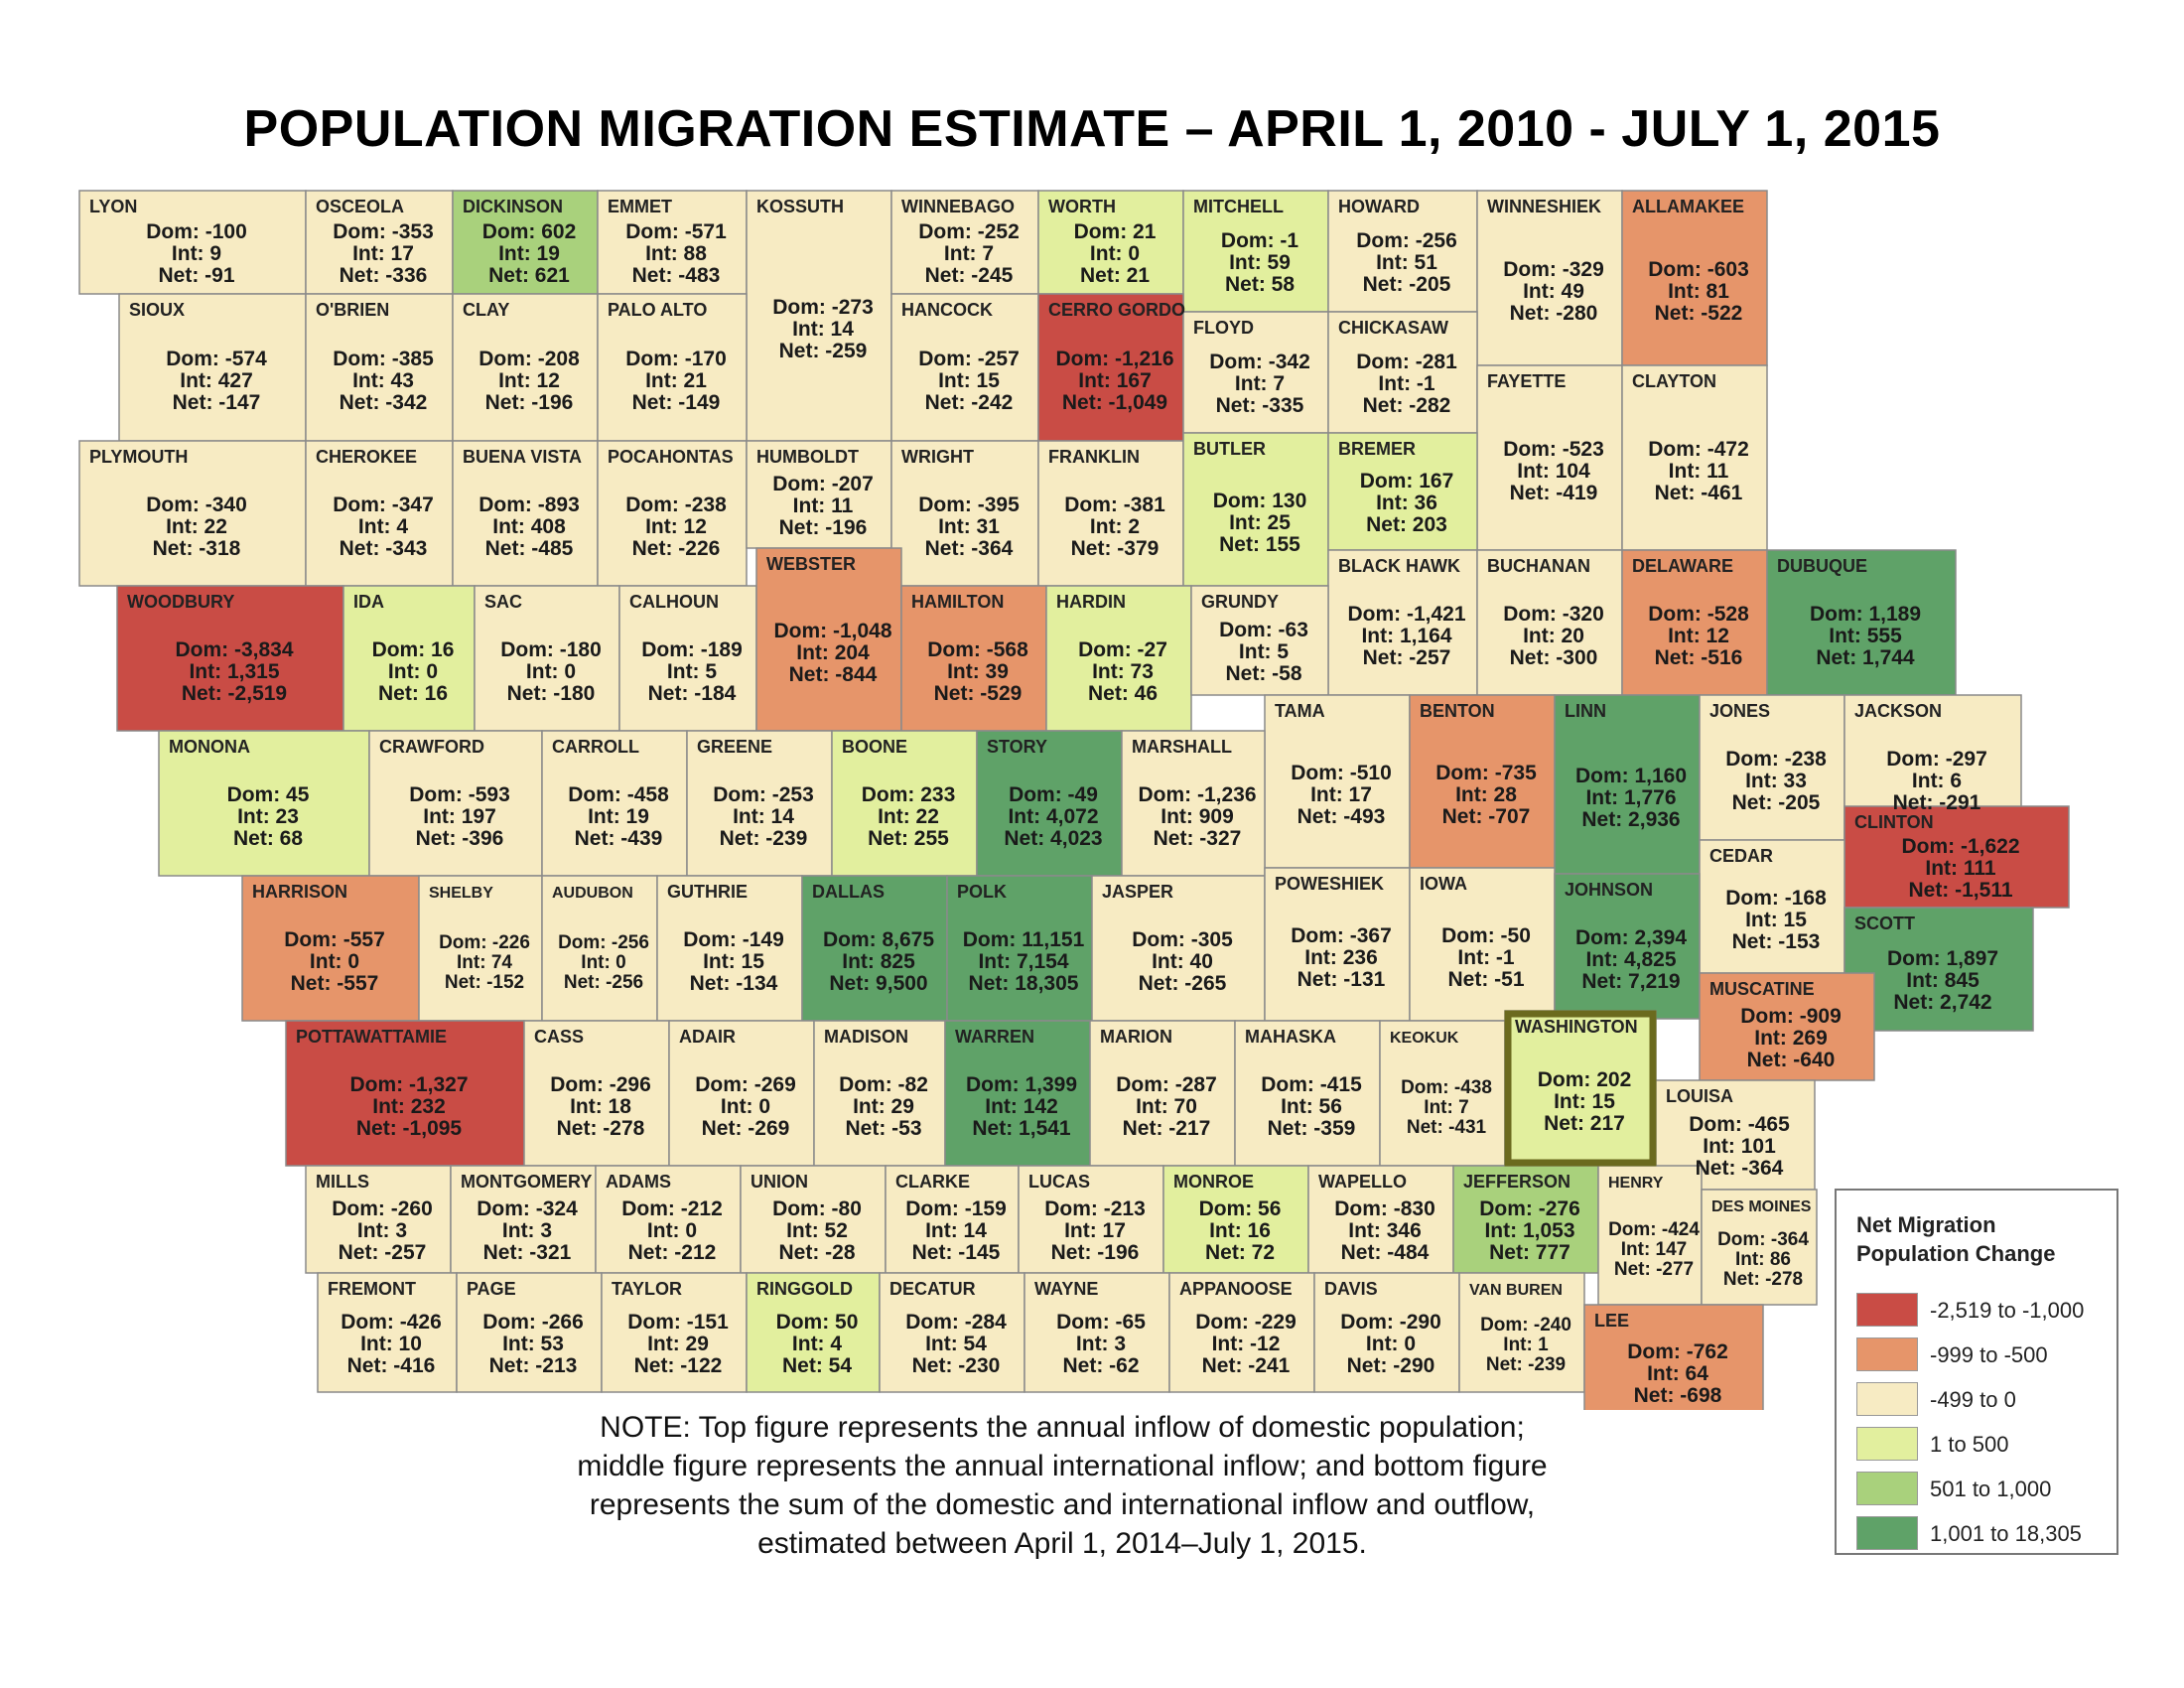 The image size is (2184, 1688). What do you see at coordinates (391, 1322) in the screenshot?
I see `dom-value: Dom: -426` at bounding box center [391, 1322].